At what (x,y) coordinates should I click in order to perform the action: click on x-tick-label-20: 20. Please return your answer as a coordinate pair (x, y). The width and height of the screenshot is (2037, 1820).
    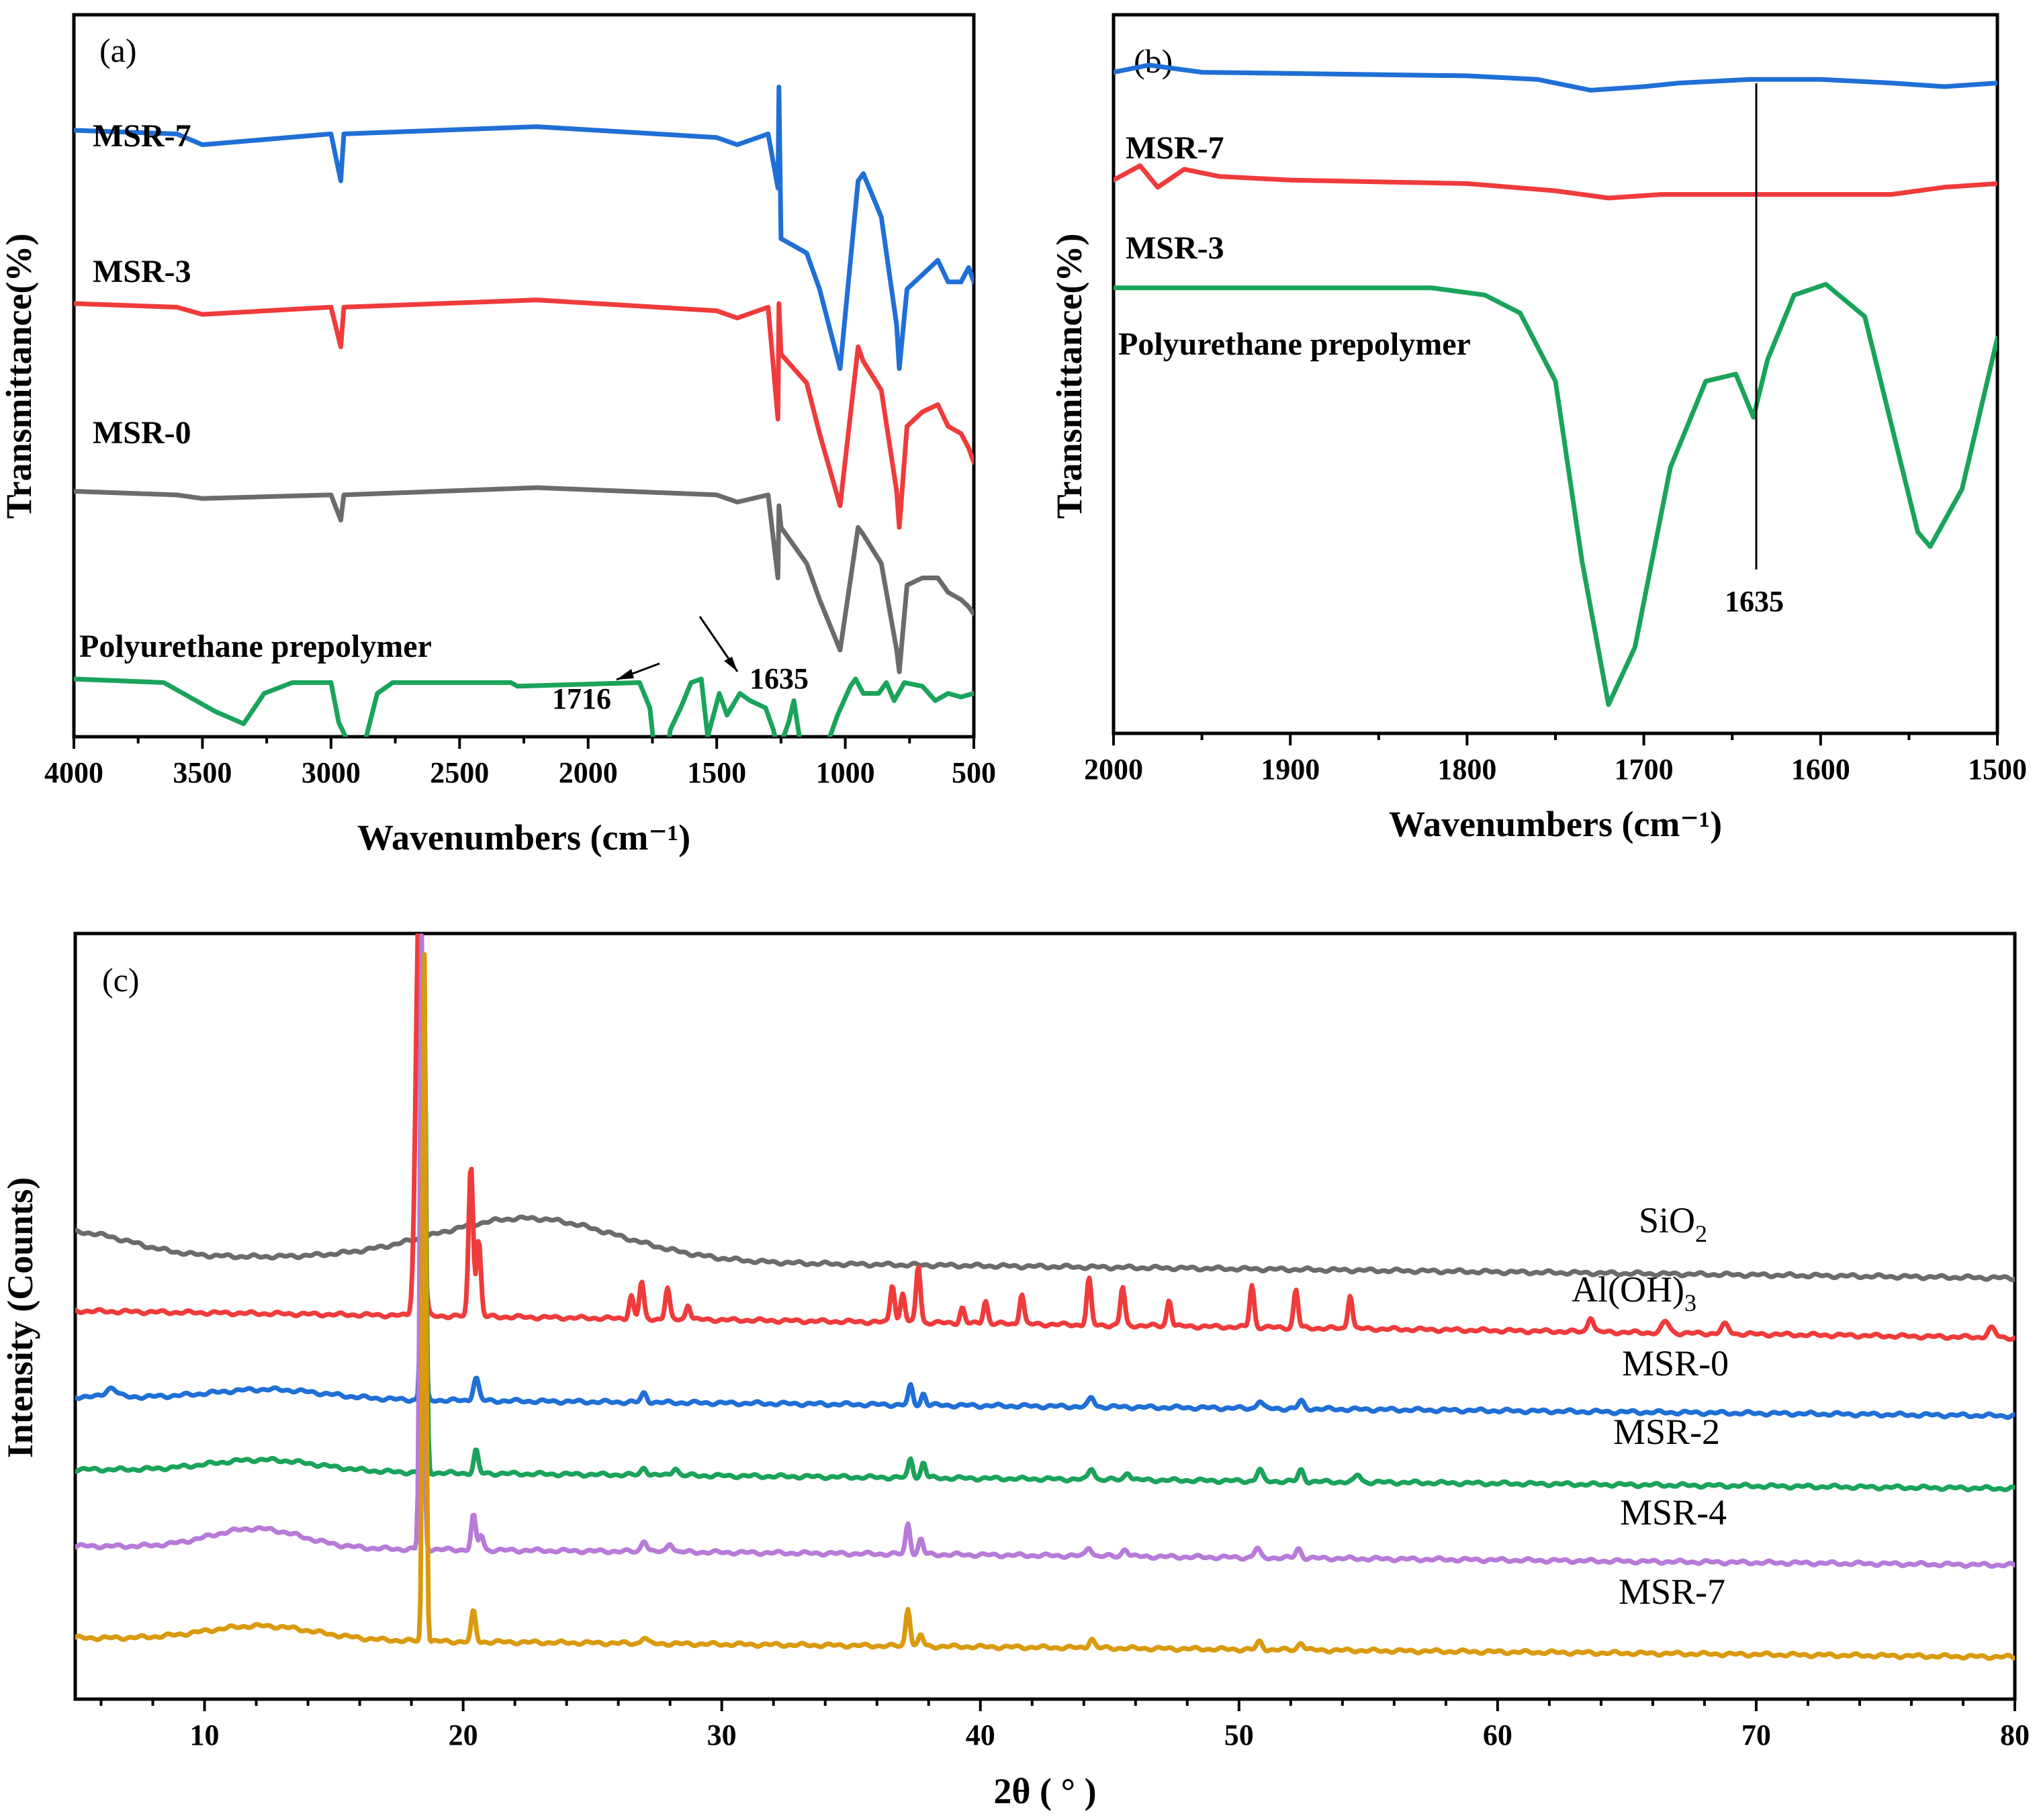
    Looking at the image, I should click on (463, 1735).